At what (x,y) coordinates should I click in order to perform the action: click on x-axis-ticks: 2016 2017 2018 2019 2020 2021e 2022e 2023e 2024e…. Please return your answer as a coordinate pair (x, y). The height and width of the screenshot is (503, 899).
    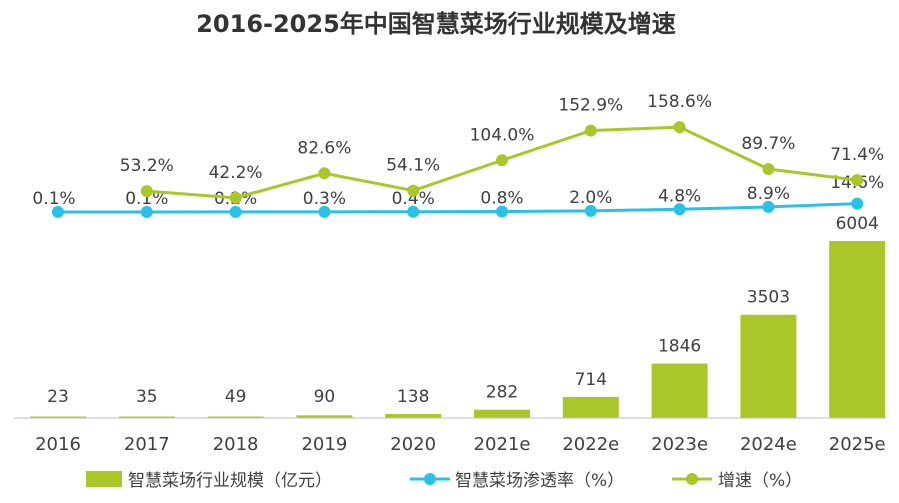
    Looking at the image, I should click on (460, 444).